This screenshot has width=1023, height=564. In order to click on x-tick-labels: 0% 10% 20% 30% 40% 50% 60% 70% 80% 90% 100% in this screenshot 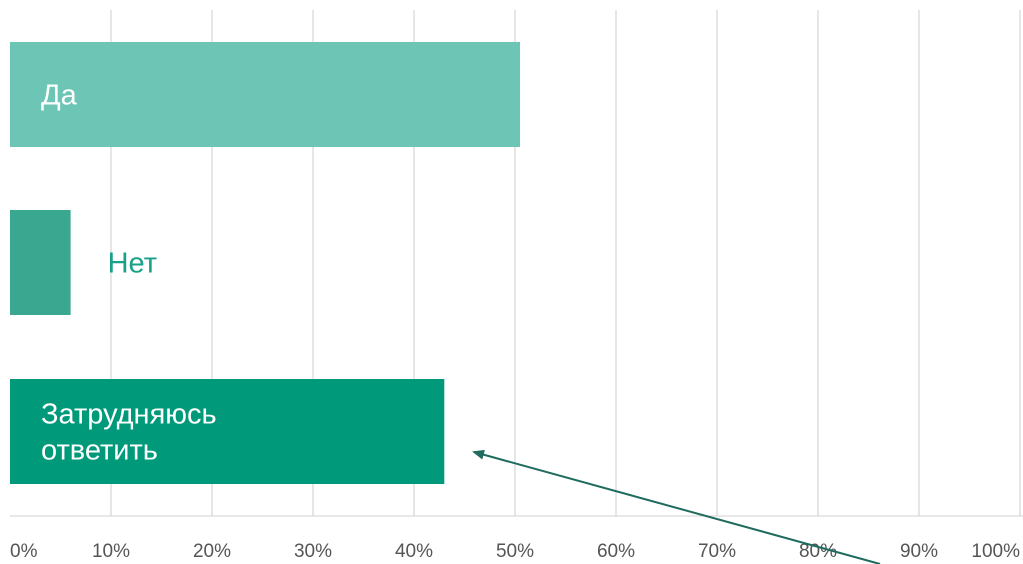, I will do `click(515, 551)`.